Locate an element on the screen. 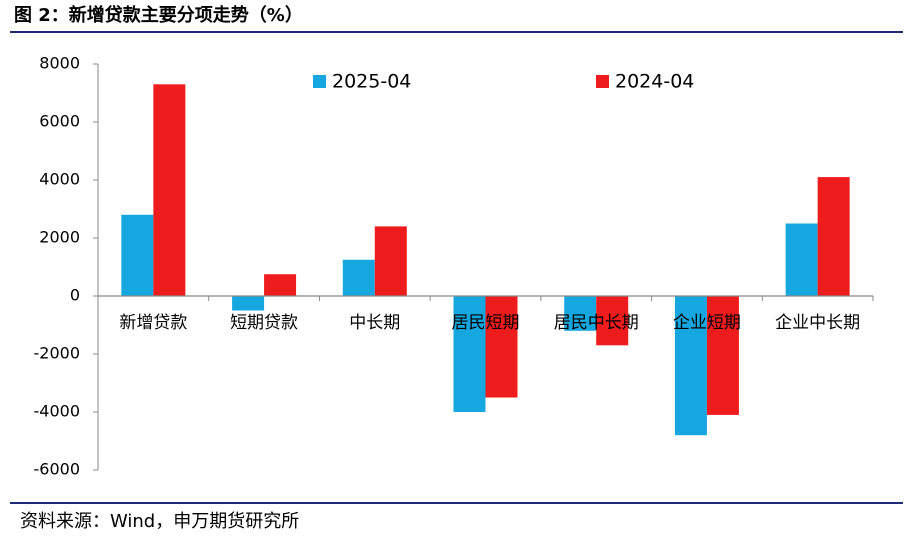  x-tick-label: 居民中长期 is located at coordinates (596, 323).